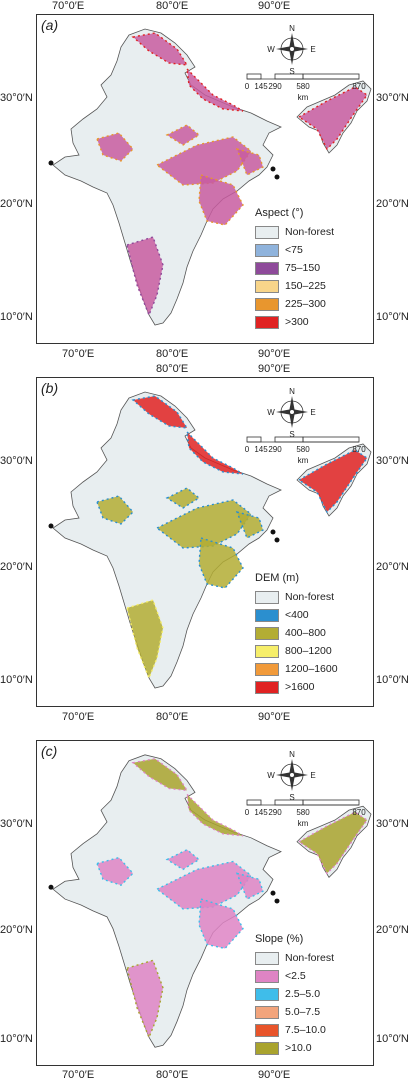 Image resolution: width=412 pixels, height=1085 pixels. Describe the element at coordinates (172, 369) in the screenshot. I see `top-lon-label: 80°0′E` at that location.